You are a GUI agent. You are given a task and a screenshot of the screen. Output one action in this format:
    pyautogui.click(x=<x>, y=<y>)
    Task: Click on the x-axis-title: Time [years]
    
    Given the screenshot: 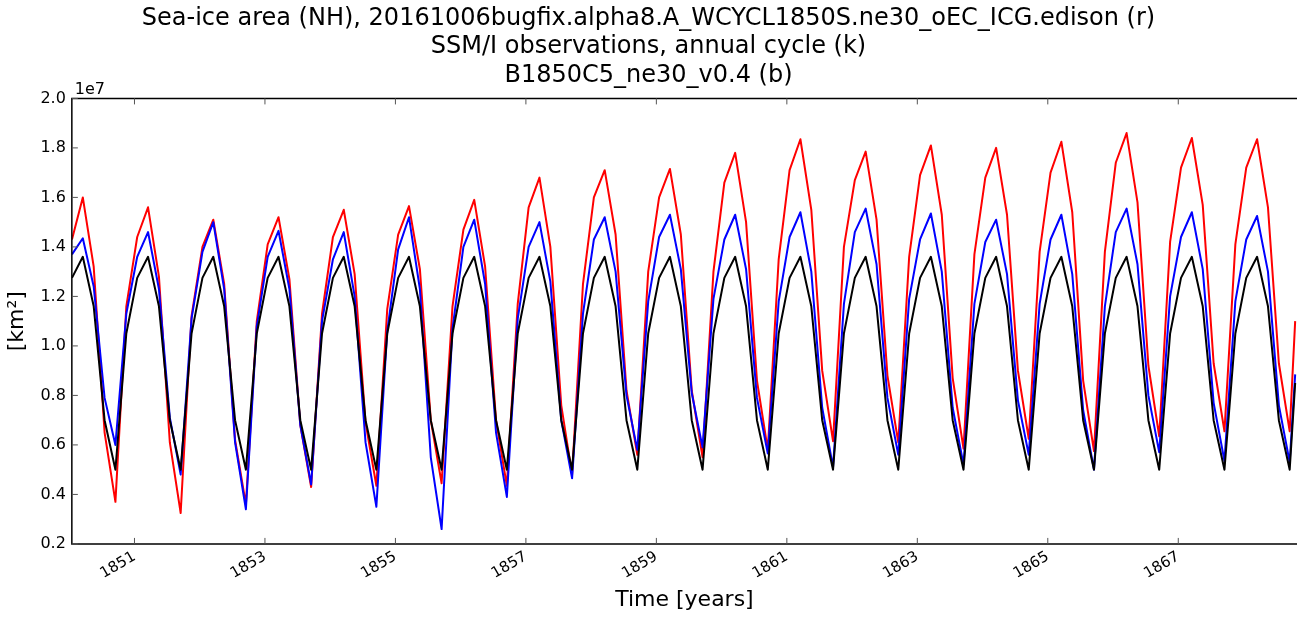 What is the action you would take?
    pyautogui.click(x=684, y=598)
    